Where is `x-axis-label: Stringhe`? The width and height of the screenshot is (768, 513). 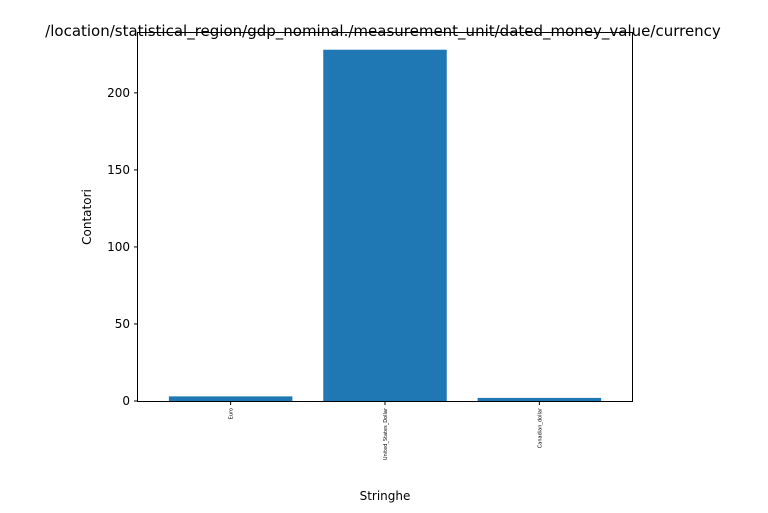 x-axis-label: Stringhe is located at coordinates (385, 496).